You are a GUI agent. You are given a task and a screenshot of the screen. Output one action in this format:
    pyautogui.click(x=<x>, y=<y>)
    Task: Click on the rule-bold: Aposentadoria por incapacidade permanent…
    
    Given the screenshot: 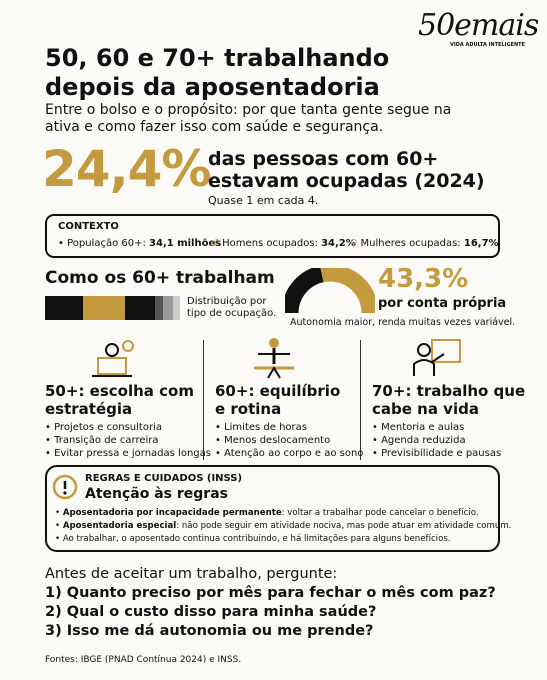 What is the action you would take?
    pyautogui.click(x=172, y=513)
    